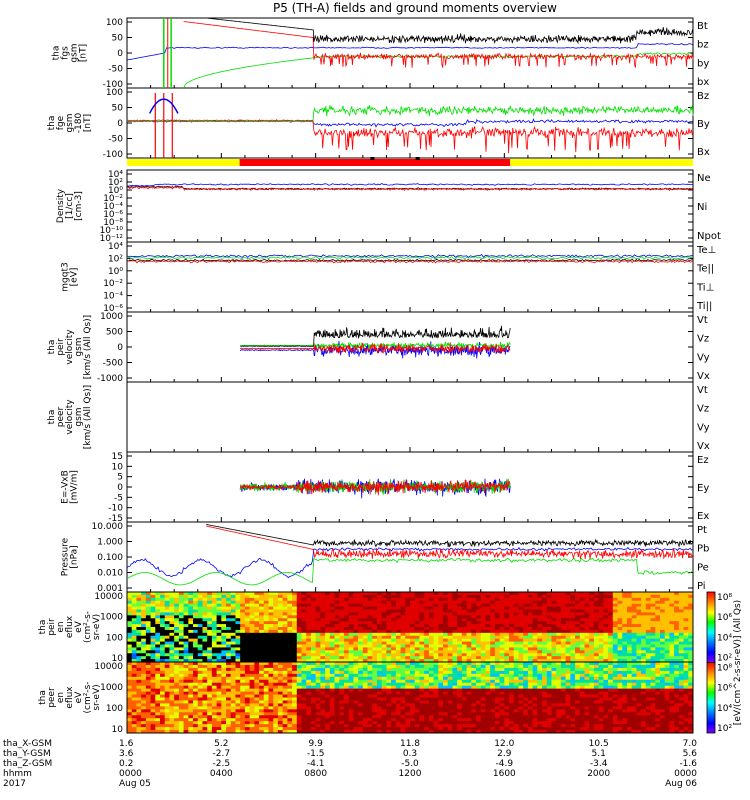 Image resolution: width=750 pixels, height=800 pixels. Describe the element at coordinates (703, 516) in the screenshot. I see `legend-Ex: Ex` at that location.